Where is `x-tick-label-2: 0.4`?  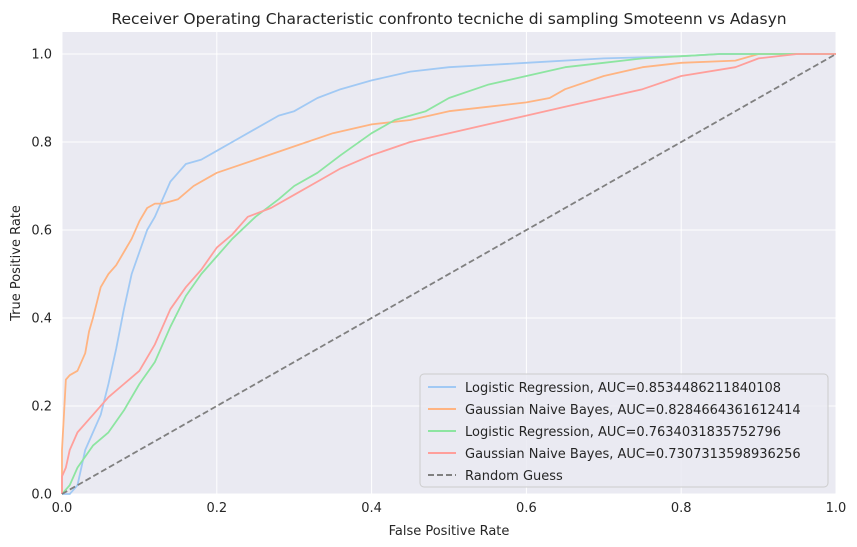
x-tick-label-2: 0.4 is located at coordinates (371, 508).